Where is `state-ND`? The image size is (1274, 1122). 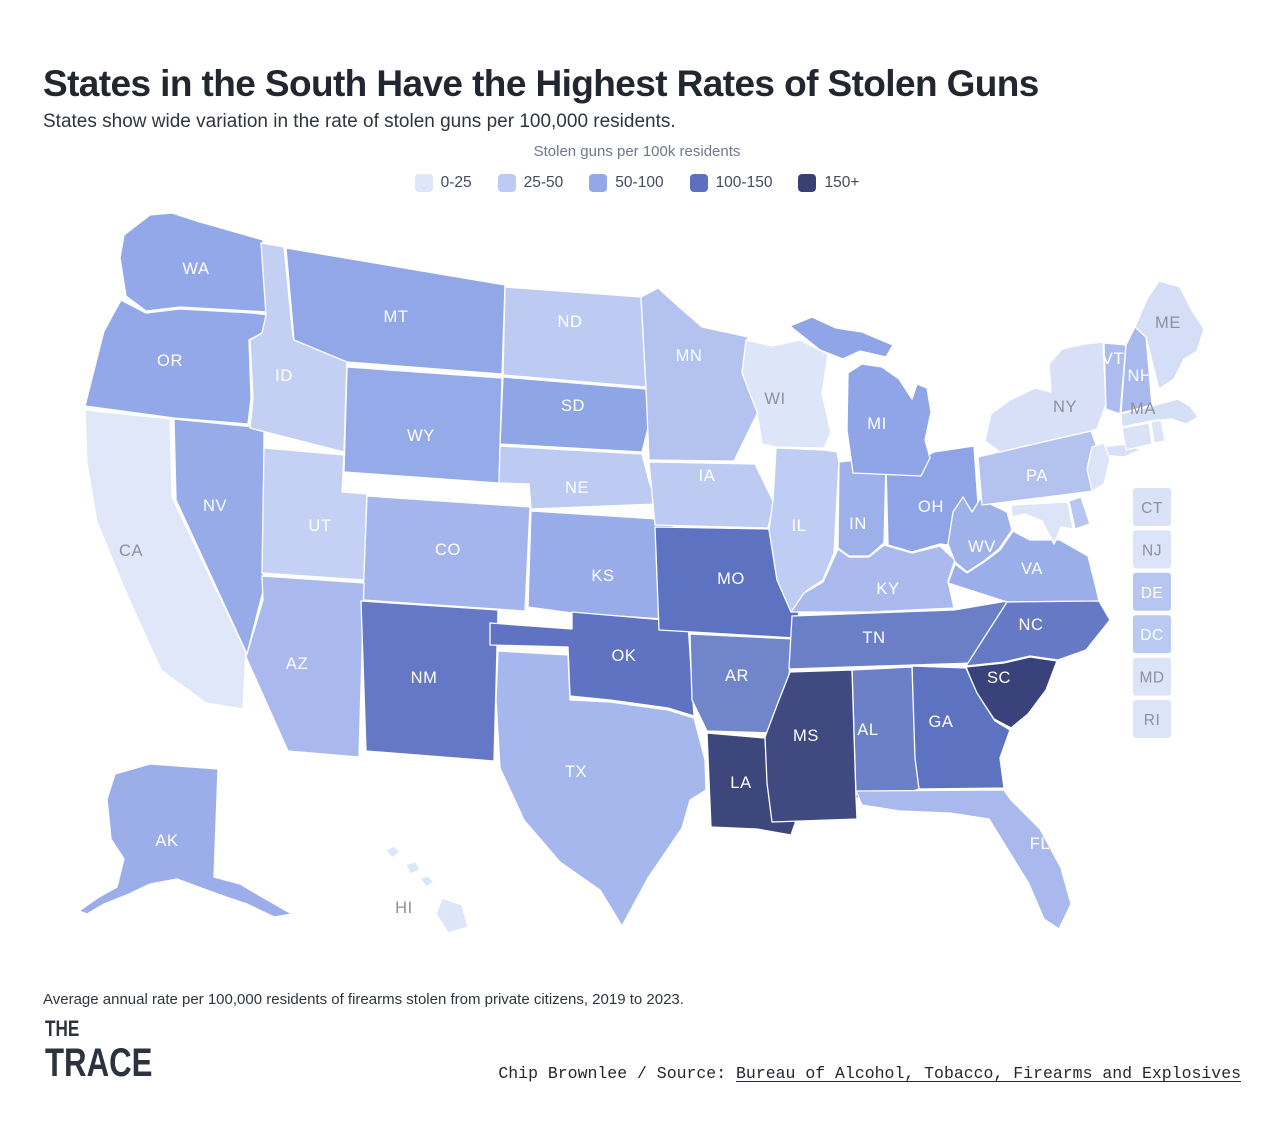 state-ND is located at coordinates (574, 337).